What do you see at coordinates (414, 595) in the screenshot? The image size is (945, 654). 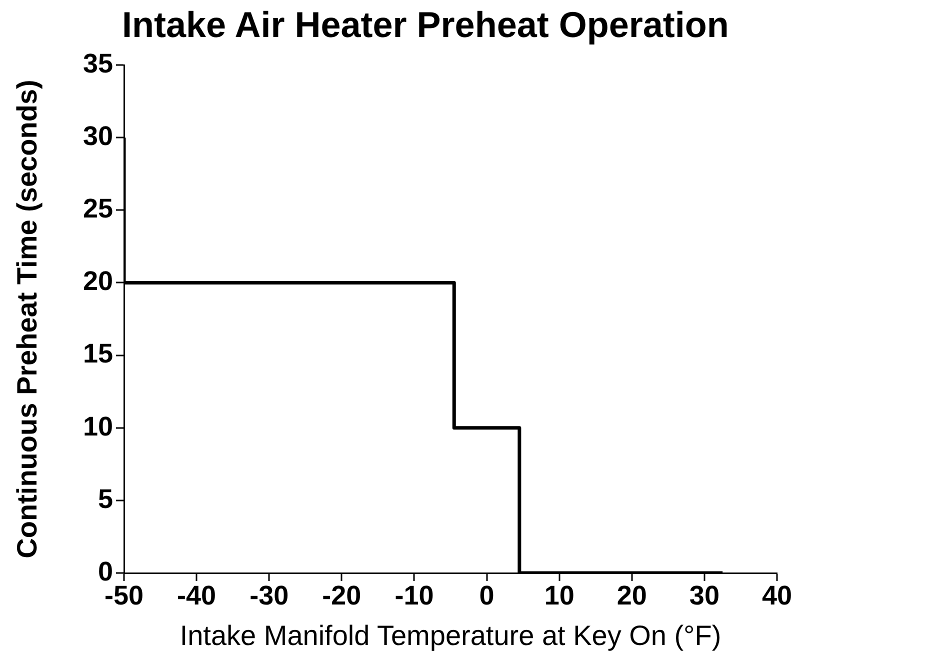 I see `x-tick-label: -10` at bounding box center [414, 595].